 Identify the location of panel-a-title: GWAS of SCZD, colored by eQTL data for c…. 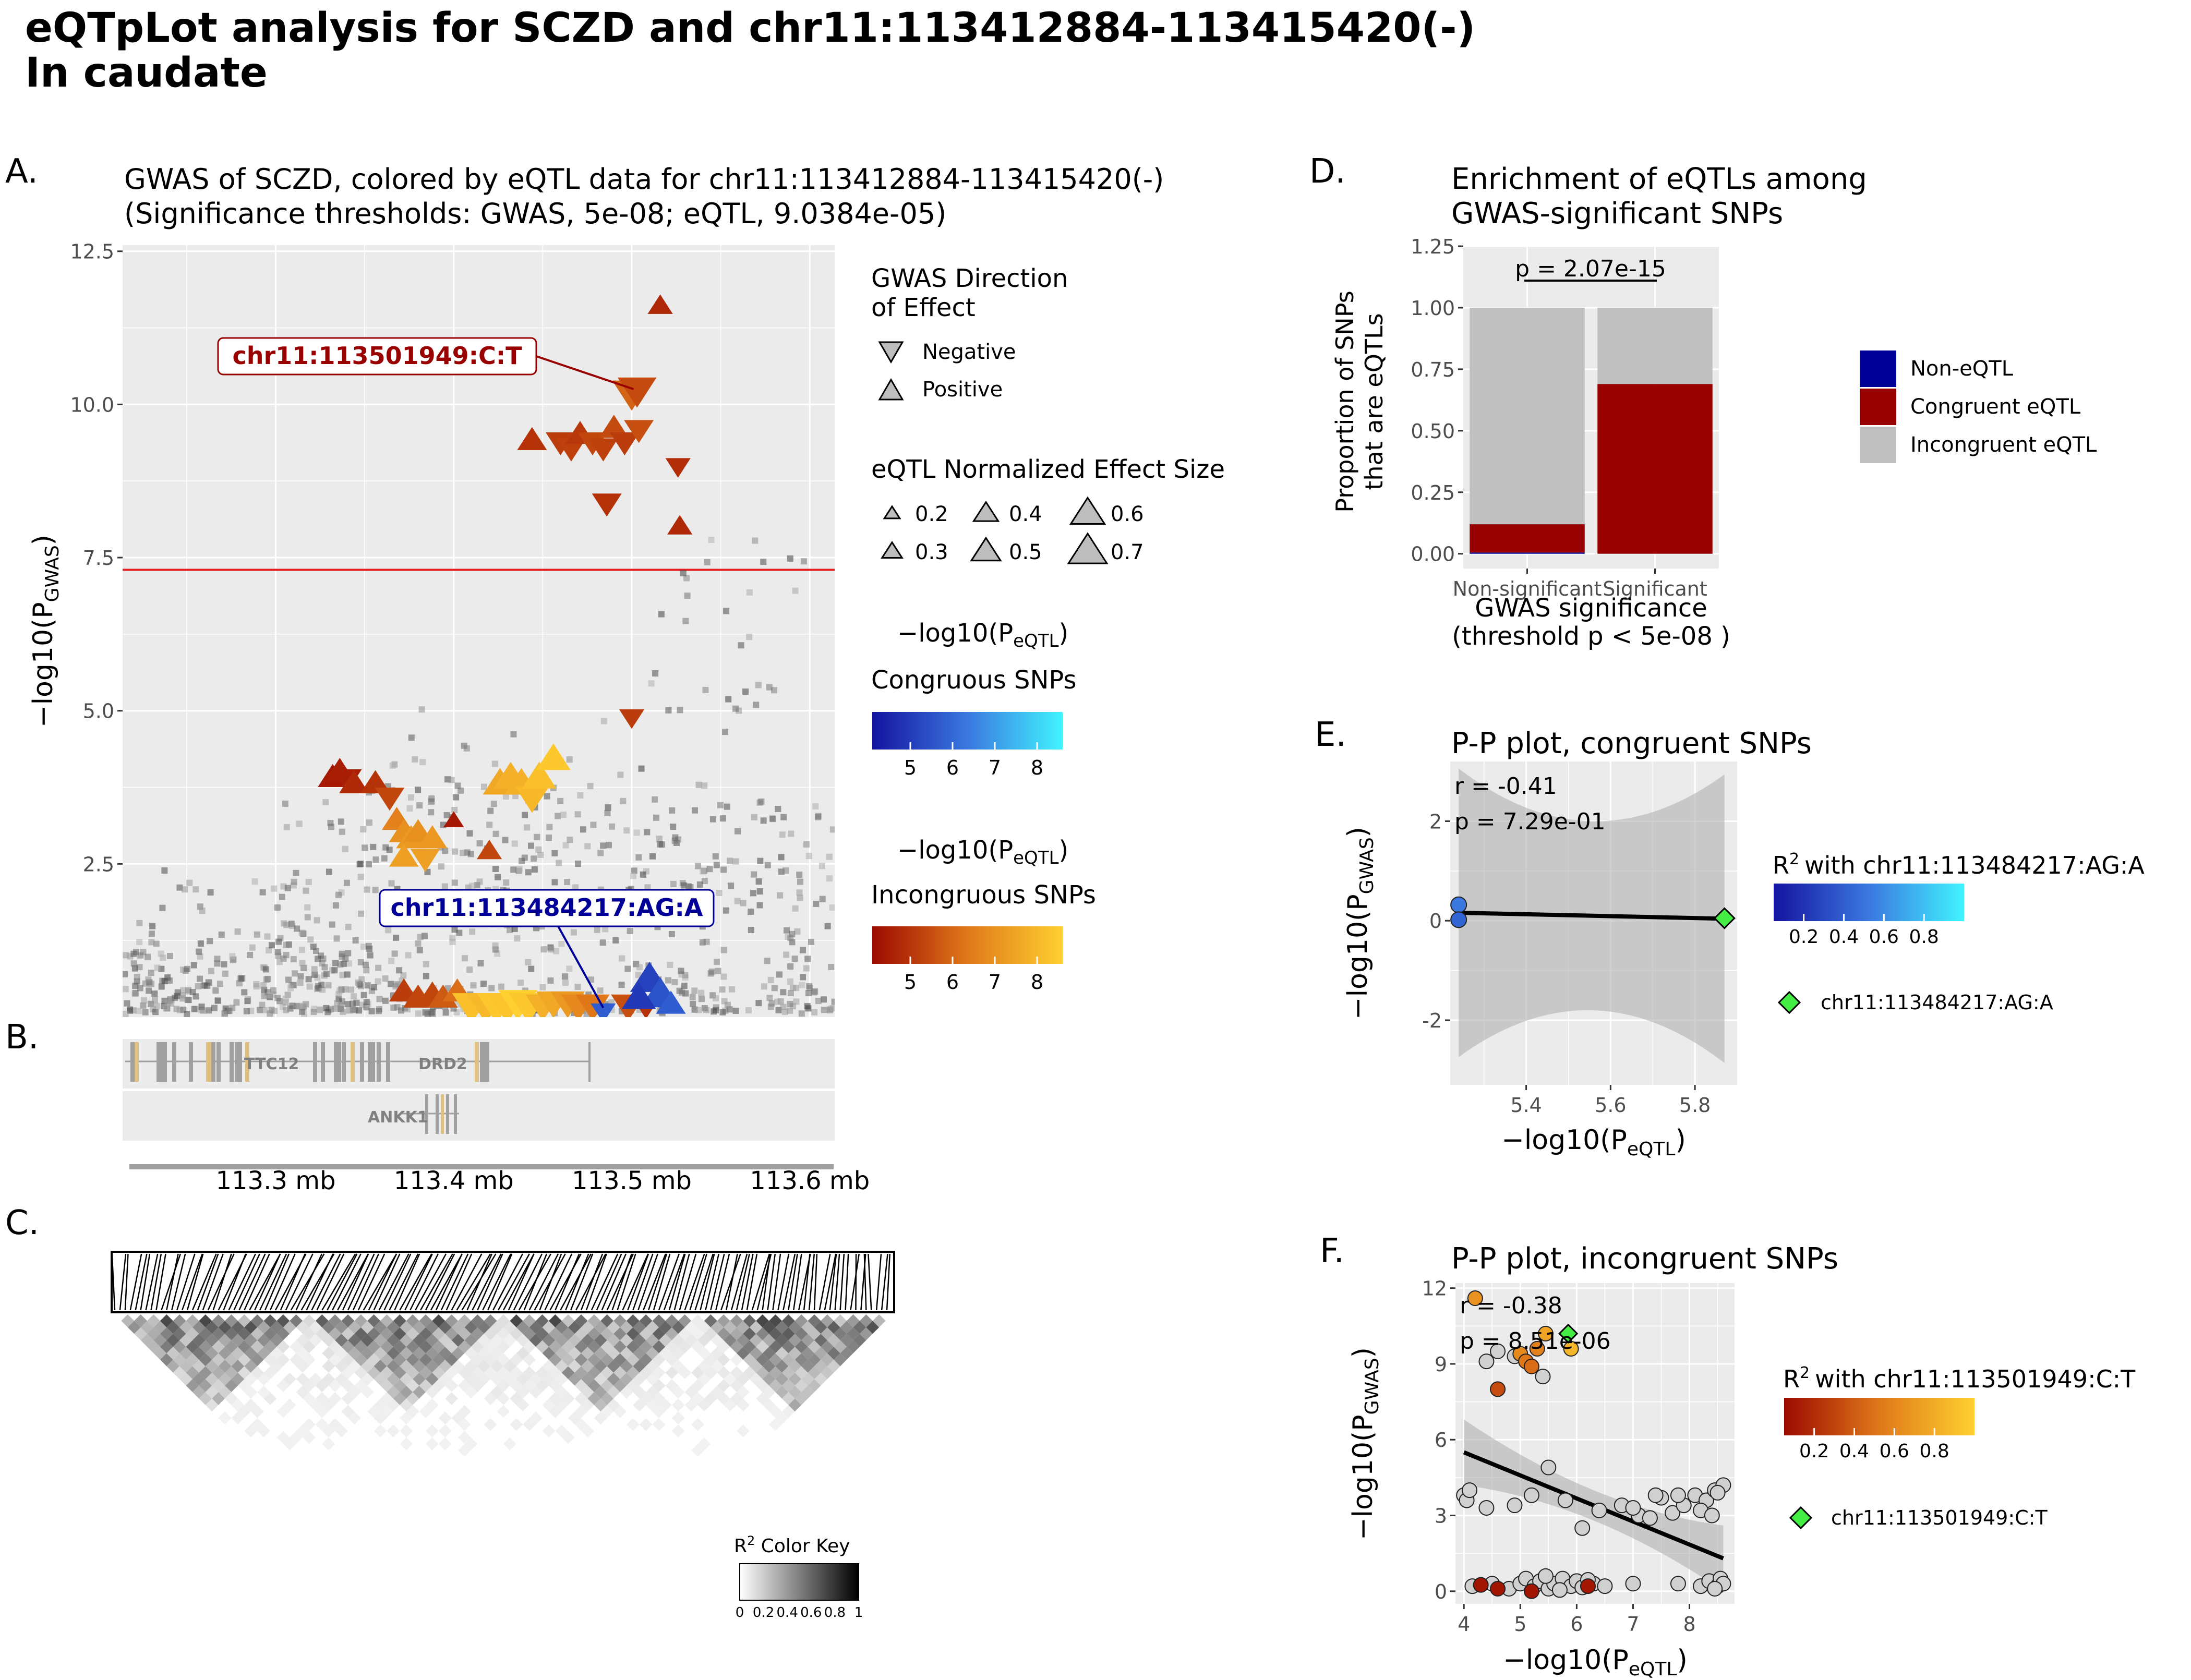
(644, 179).